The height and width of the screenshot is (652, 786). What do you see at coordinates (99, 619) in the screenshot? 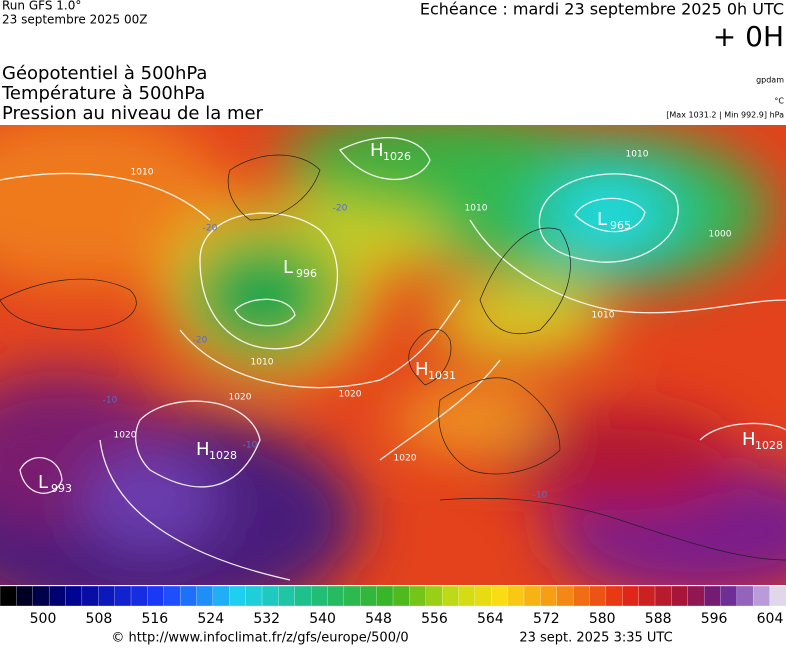
I see `color-scale-tick: 508` at bounding box center [99, 619].